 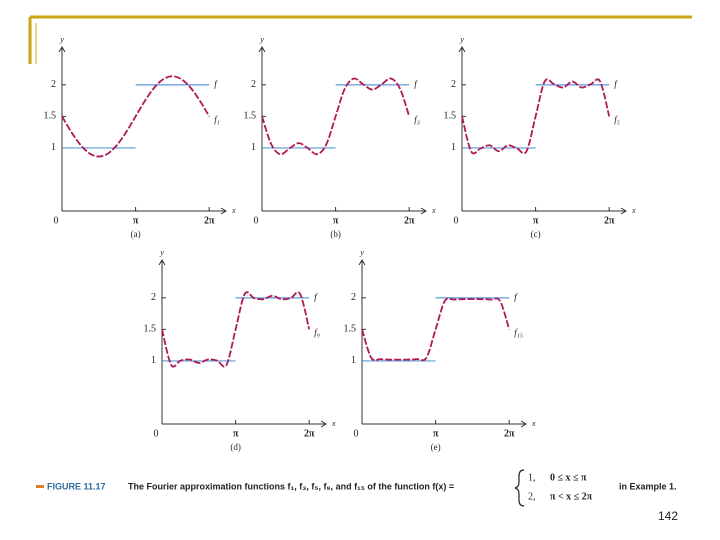 I want to click on page-number: 142, so click(x=668, y=516).